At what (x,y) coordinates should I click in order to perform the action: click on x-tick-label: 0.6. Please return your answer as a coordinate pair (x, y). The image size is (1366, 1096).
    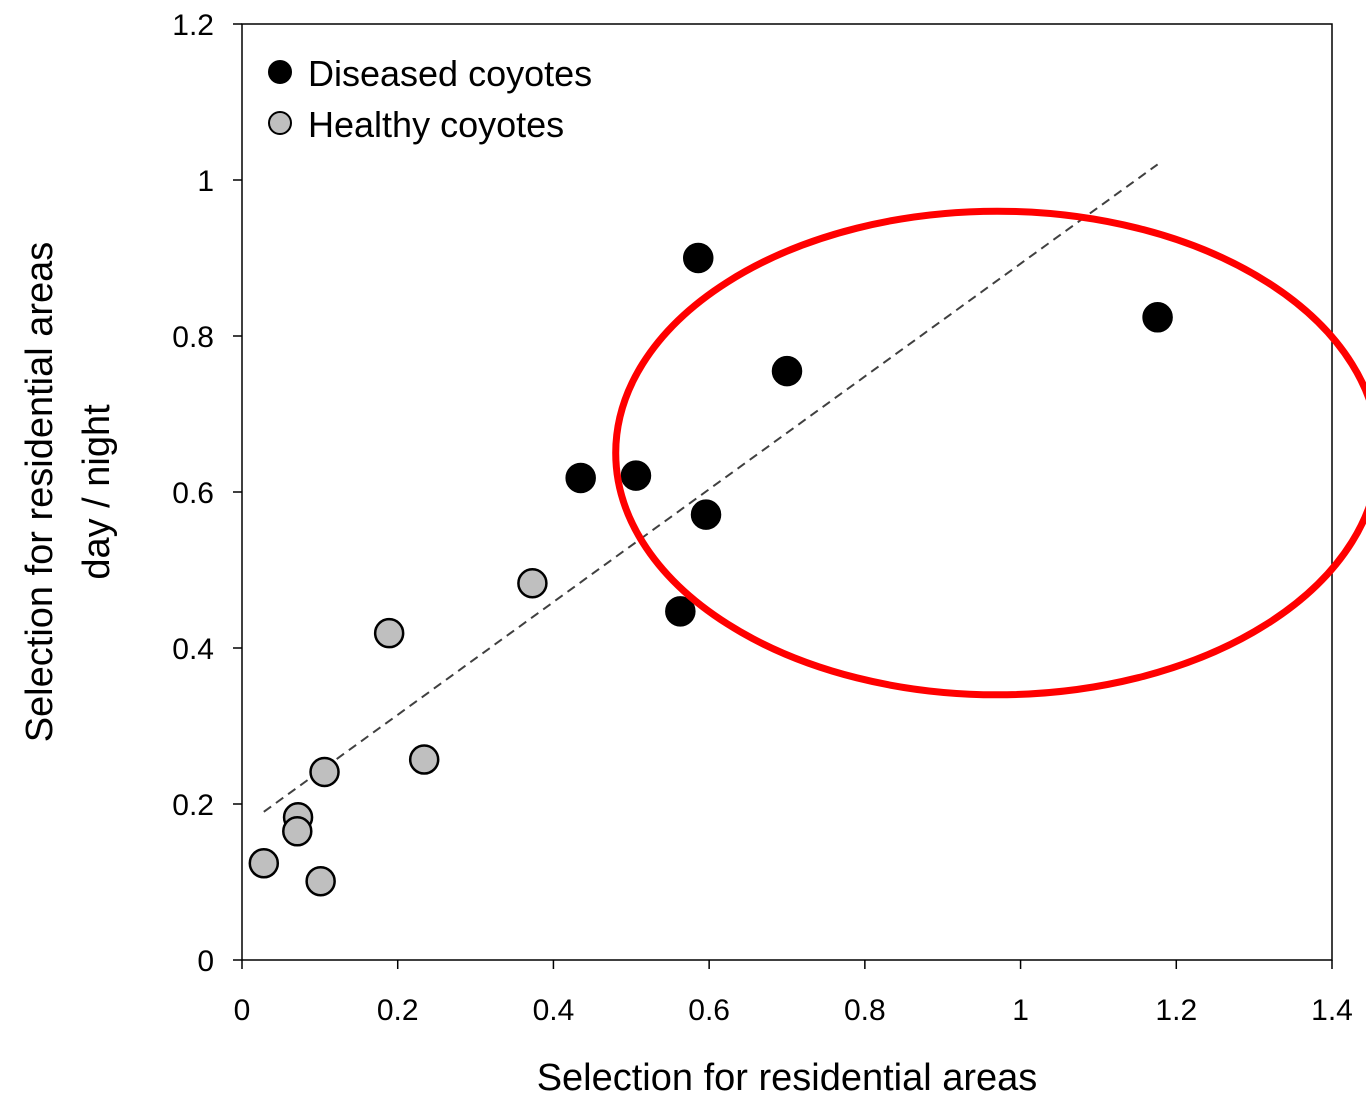
    Looking at the image, I should click on (709, 1010).